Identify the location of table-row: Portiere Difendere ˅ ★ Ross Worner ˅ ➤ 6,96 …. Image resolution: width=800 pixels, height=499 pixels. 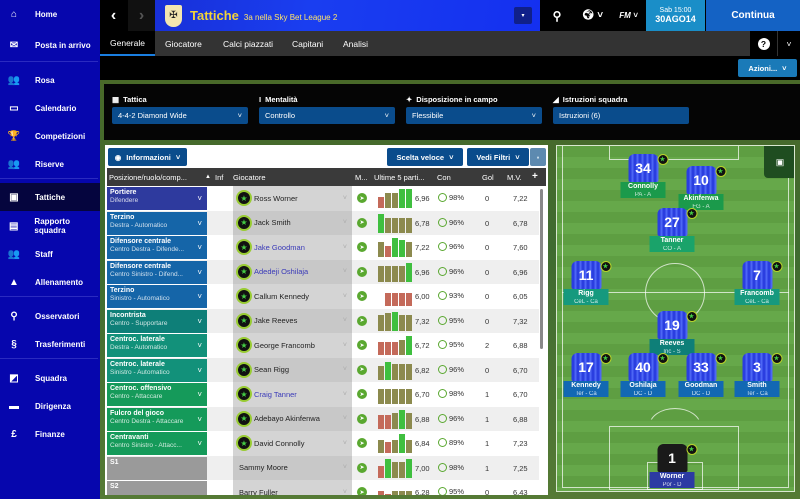
(323, 198).